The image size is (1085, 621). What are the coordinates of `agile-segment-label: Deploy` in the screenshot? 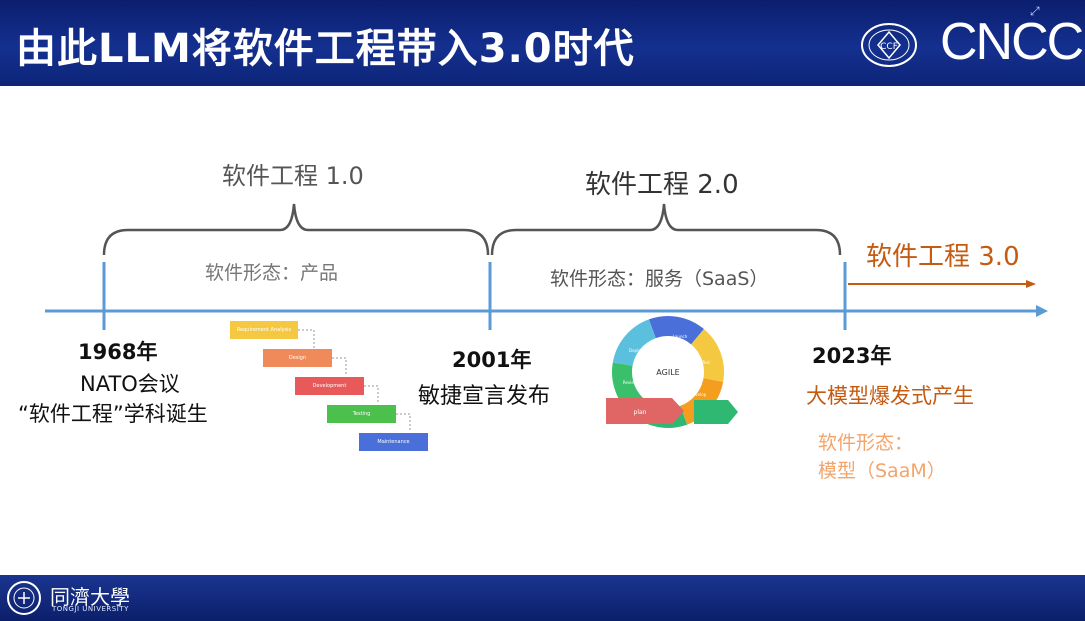 It's located at (636, 350).